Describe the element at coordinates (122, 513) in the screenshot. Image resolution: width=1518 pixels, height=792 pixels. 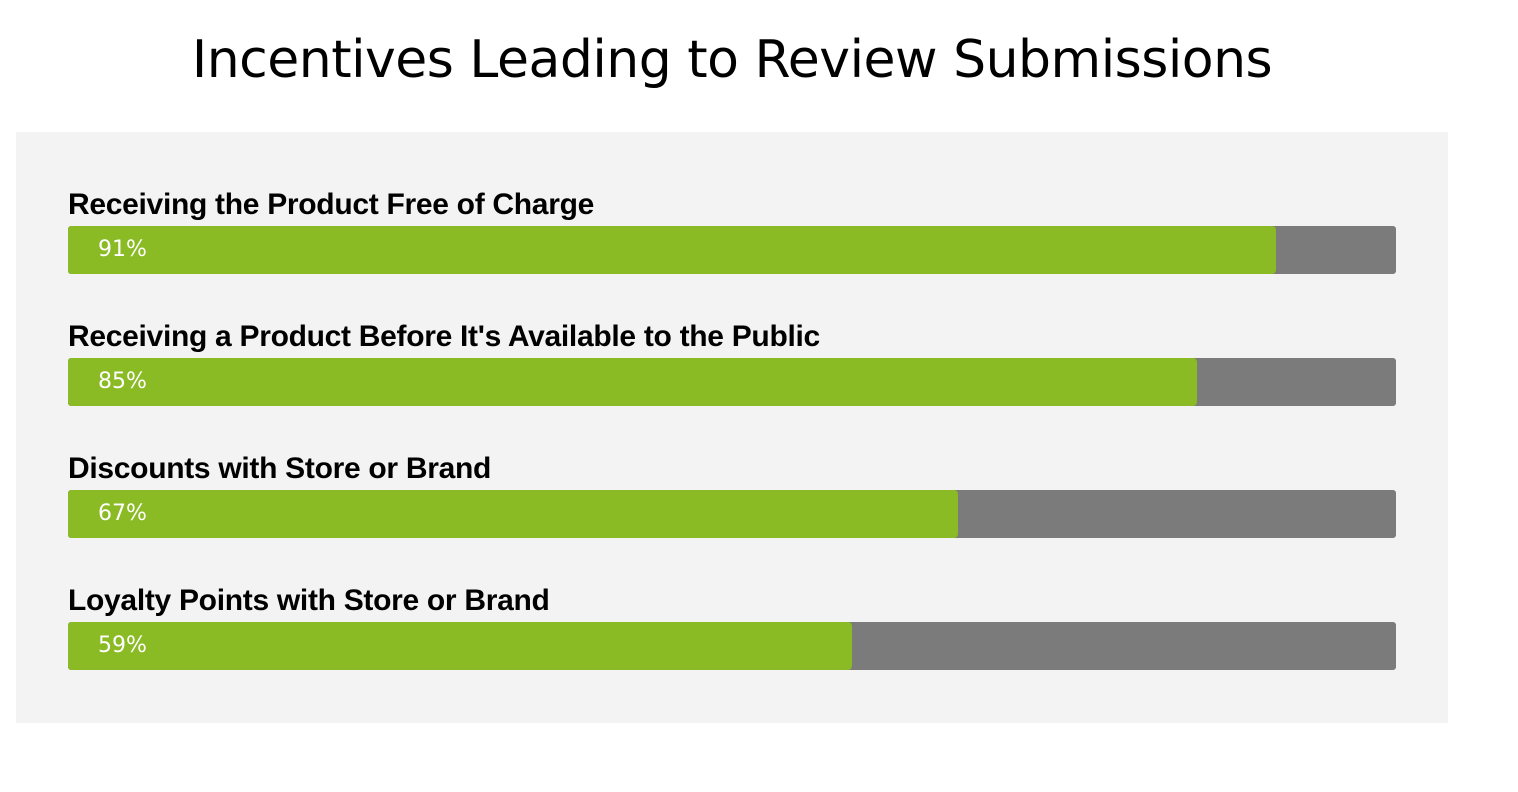
I see `bar-value-label: 67%` at that location.